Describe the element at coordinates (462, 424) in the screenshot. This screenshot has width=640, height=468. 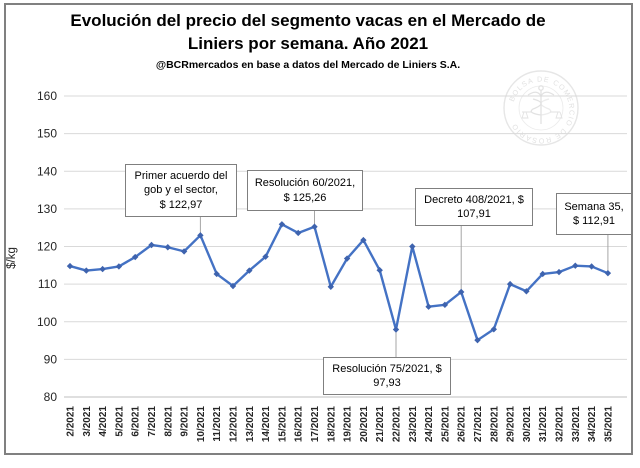
I see `svg-text: 26/2021` at that location.